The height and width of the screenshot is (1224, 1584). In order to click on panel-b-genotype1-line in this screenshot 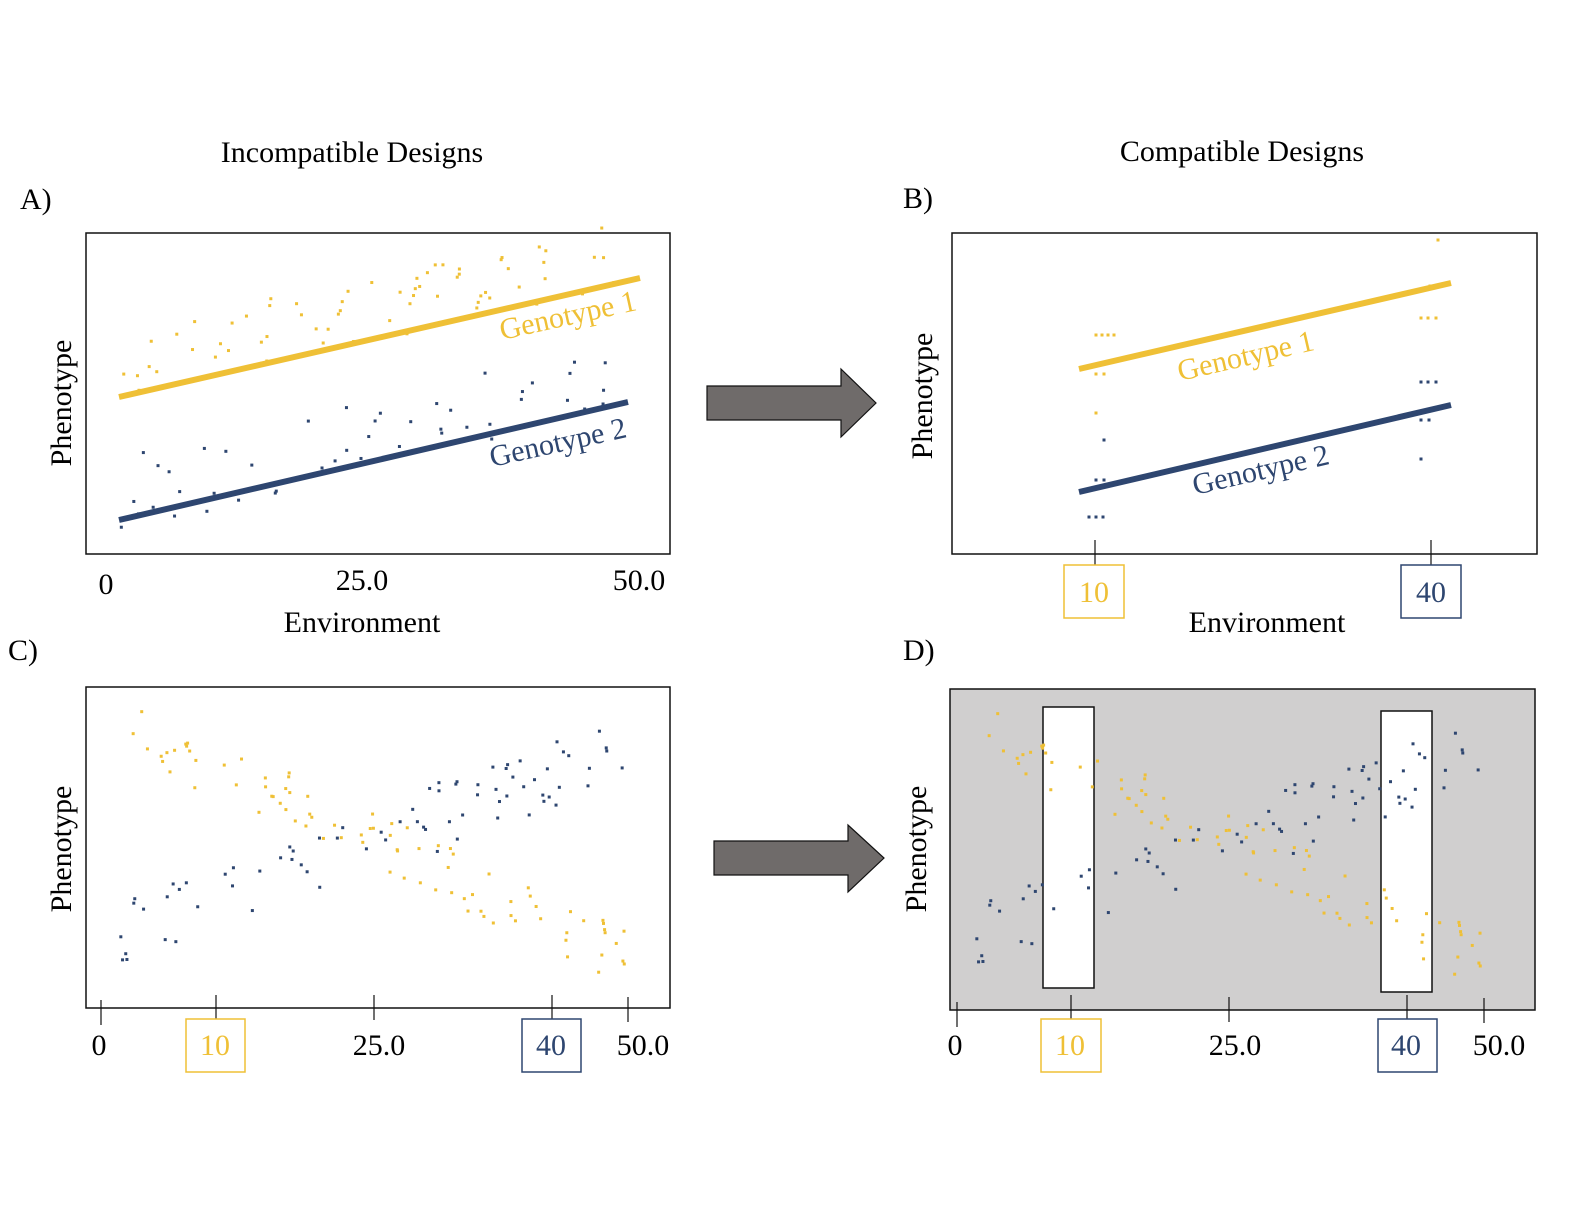, I will do `click(1265, 326)`.